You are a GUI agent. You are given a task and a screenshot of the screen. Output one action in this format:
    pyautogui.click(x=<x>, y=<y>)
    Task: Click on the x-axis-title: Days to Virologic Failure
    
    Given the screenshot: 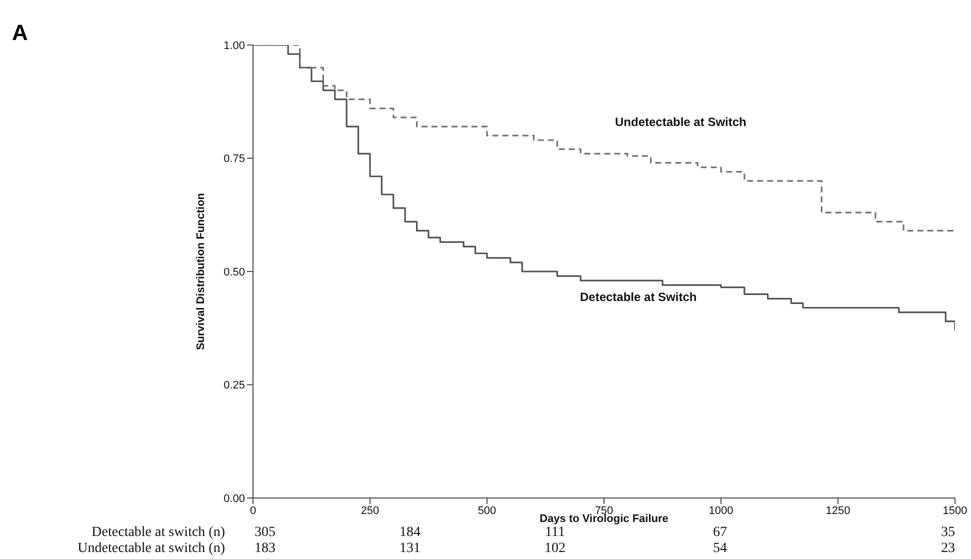 What is the action you would take?
    pyautogui.click(x=604, y=519)
    